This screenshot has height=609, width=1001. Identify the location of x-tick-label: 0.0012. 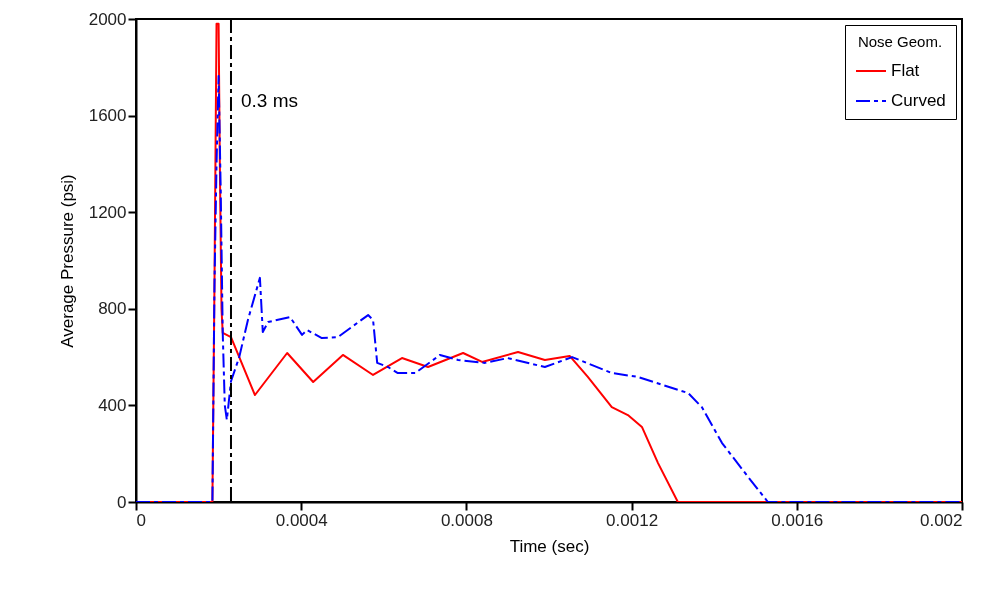
(632, 520).